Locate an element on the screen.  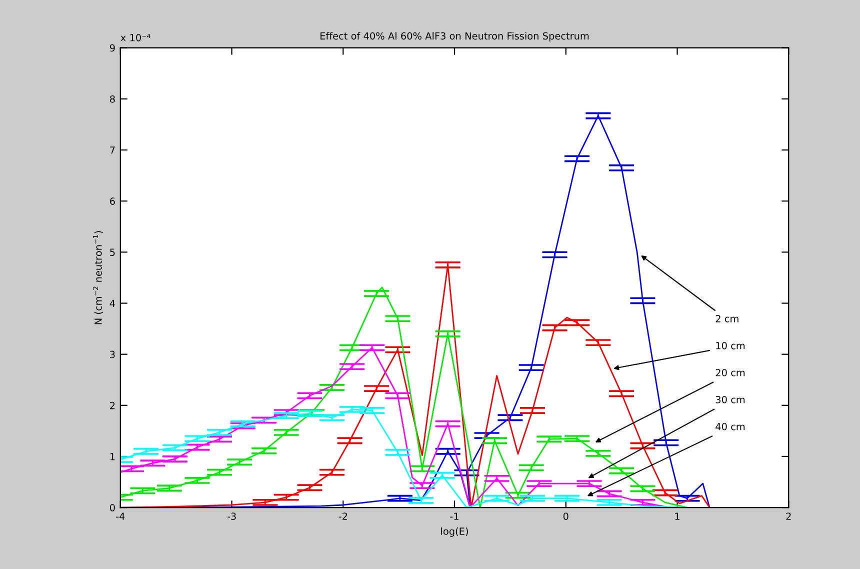
y-tick-label: 3 is located at coordinates (112, 354).